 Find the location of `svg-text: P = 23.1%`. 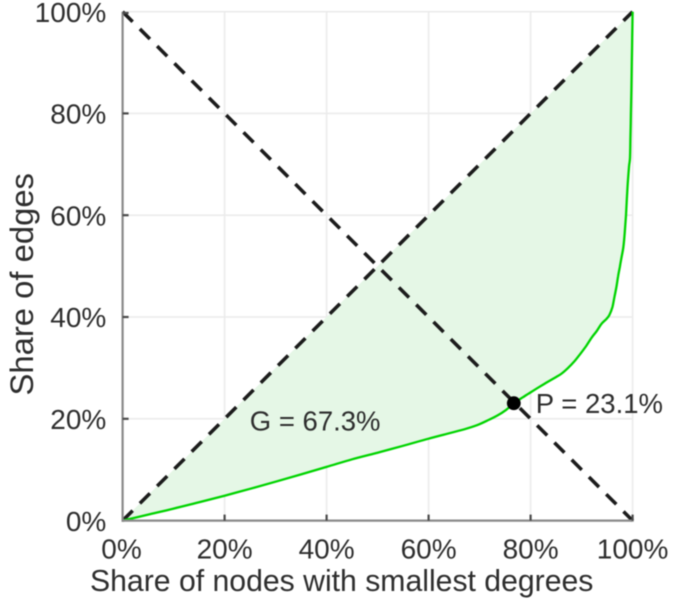

svg-text: P = 23.1% is located at coordinates (599, 403).